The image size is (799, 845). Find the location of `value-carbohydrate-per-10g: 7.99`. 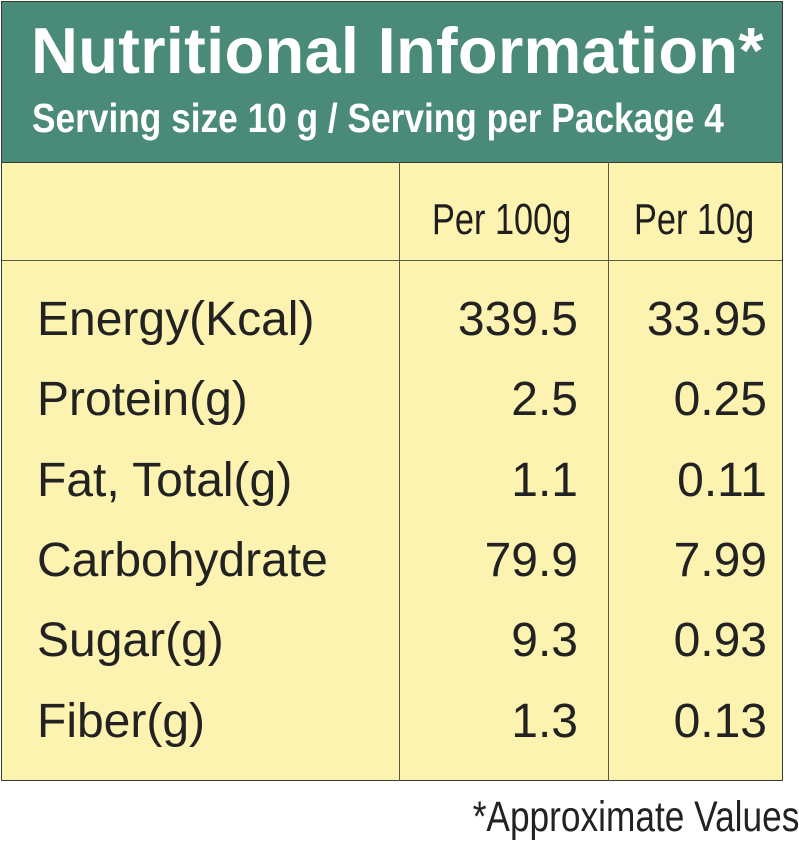

value-carbohydrate-per-10g: 7.99 is located at coordinates (720, 560).